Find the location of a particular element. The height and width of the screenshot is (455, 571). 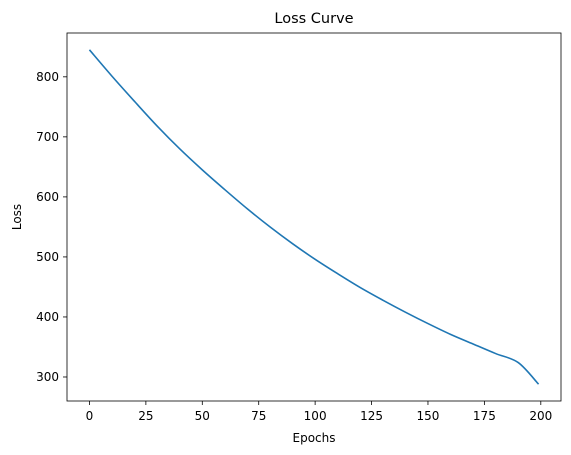

x-tick-label: 100 is located at coordinates (315, 416).